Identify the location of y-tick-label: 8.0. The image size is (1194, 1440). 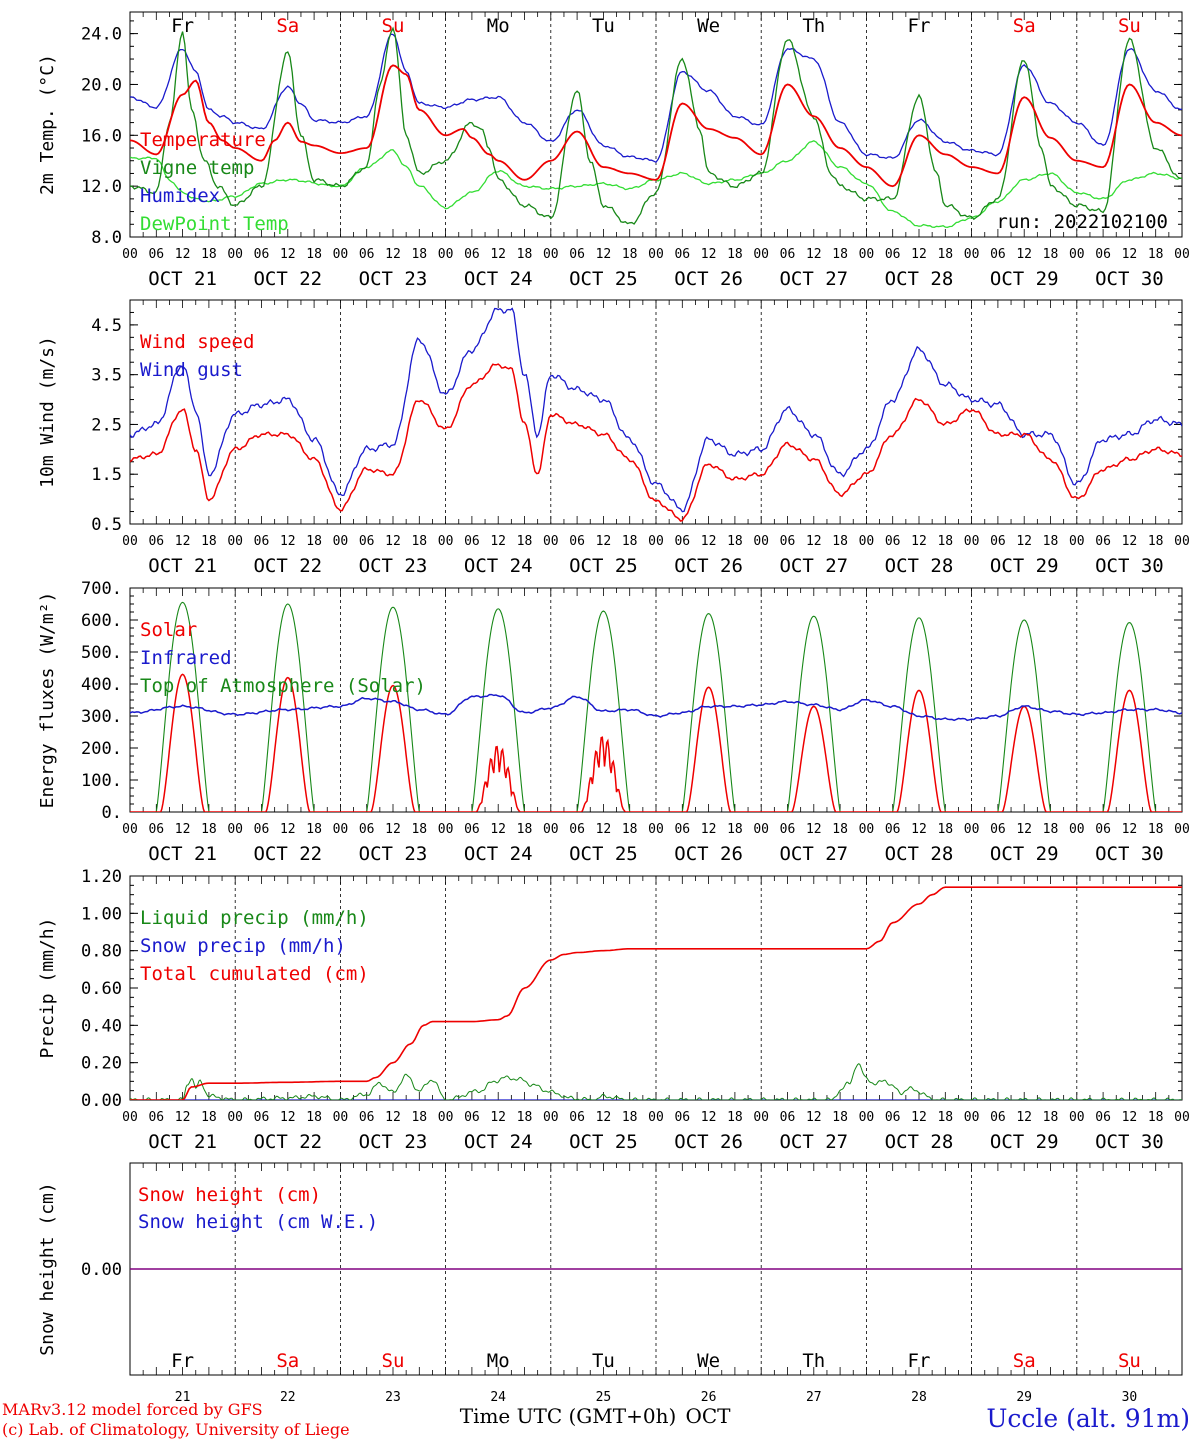
(106, 238).